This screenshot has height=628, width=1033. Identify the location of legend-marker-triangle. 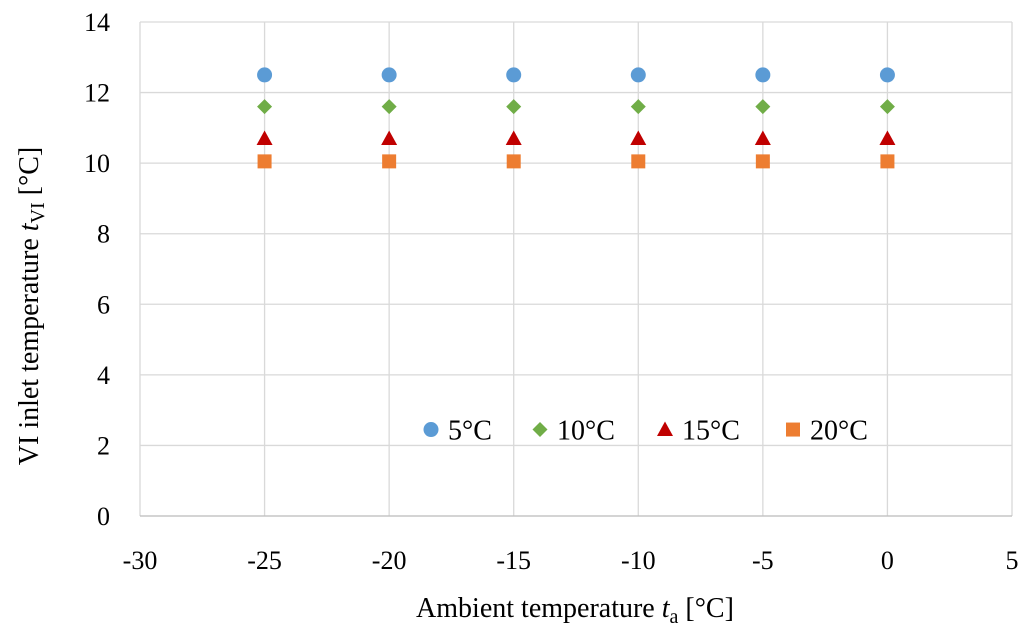
(665, 429).